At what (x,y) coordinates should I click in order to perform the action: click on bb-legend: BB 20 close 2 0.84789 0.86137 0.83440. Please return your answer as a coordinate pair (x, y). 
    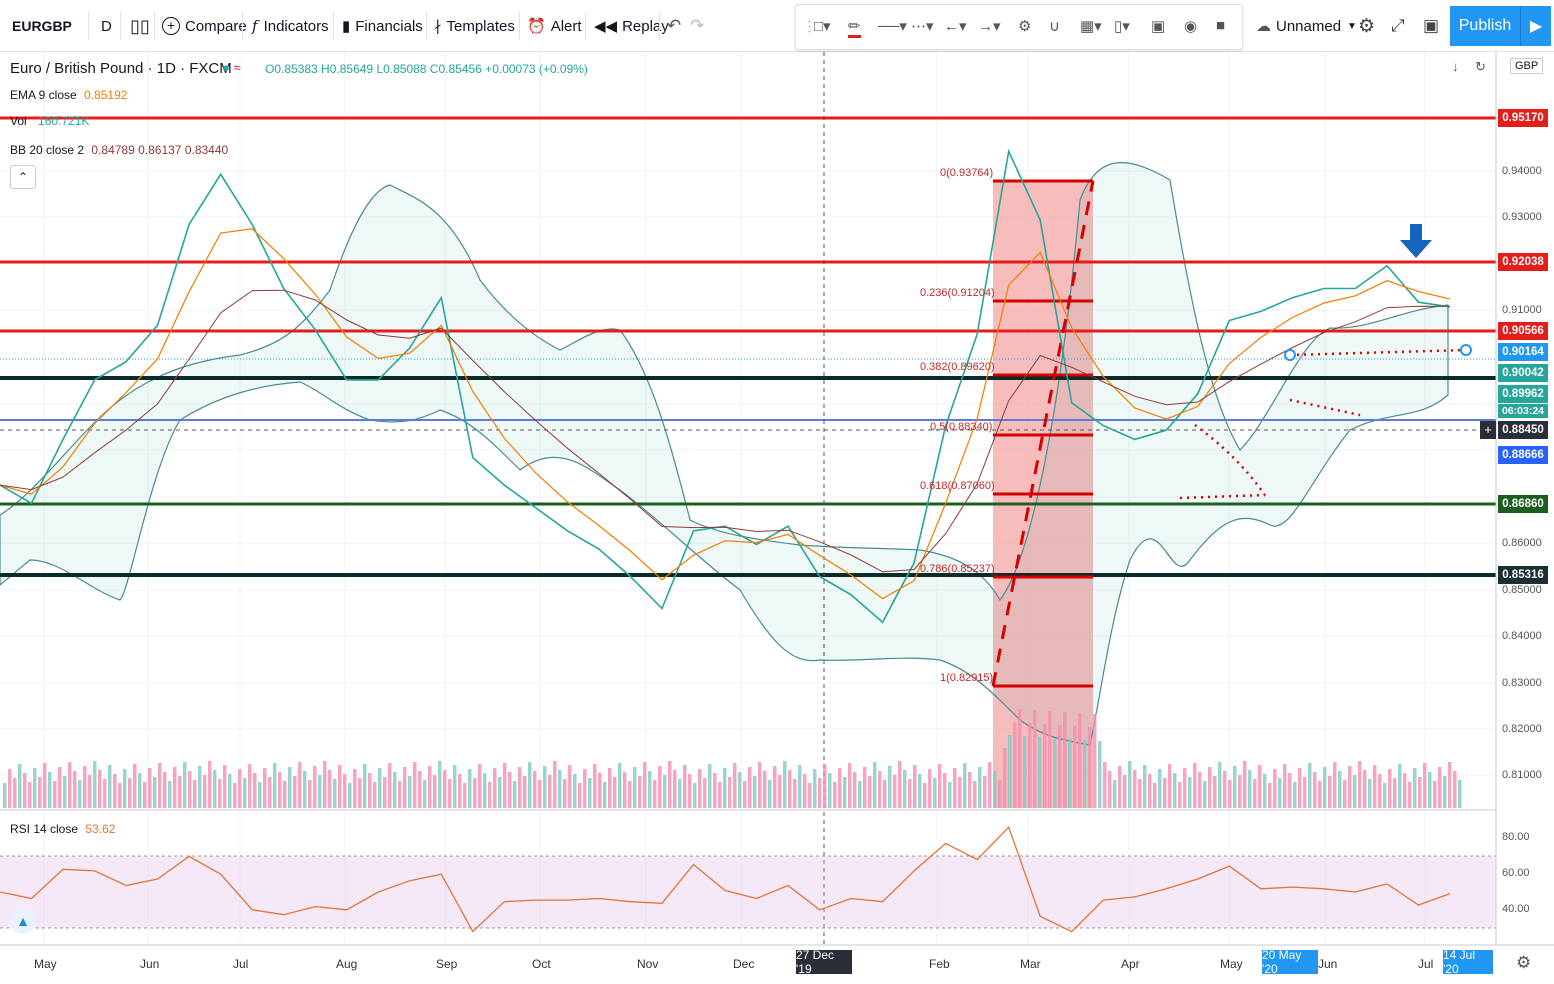
    Looking at the image, I should click on (119, 150).